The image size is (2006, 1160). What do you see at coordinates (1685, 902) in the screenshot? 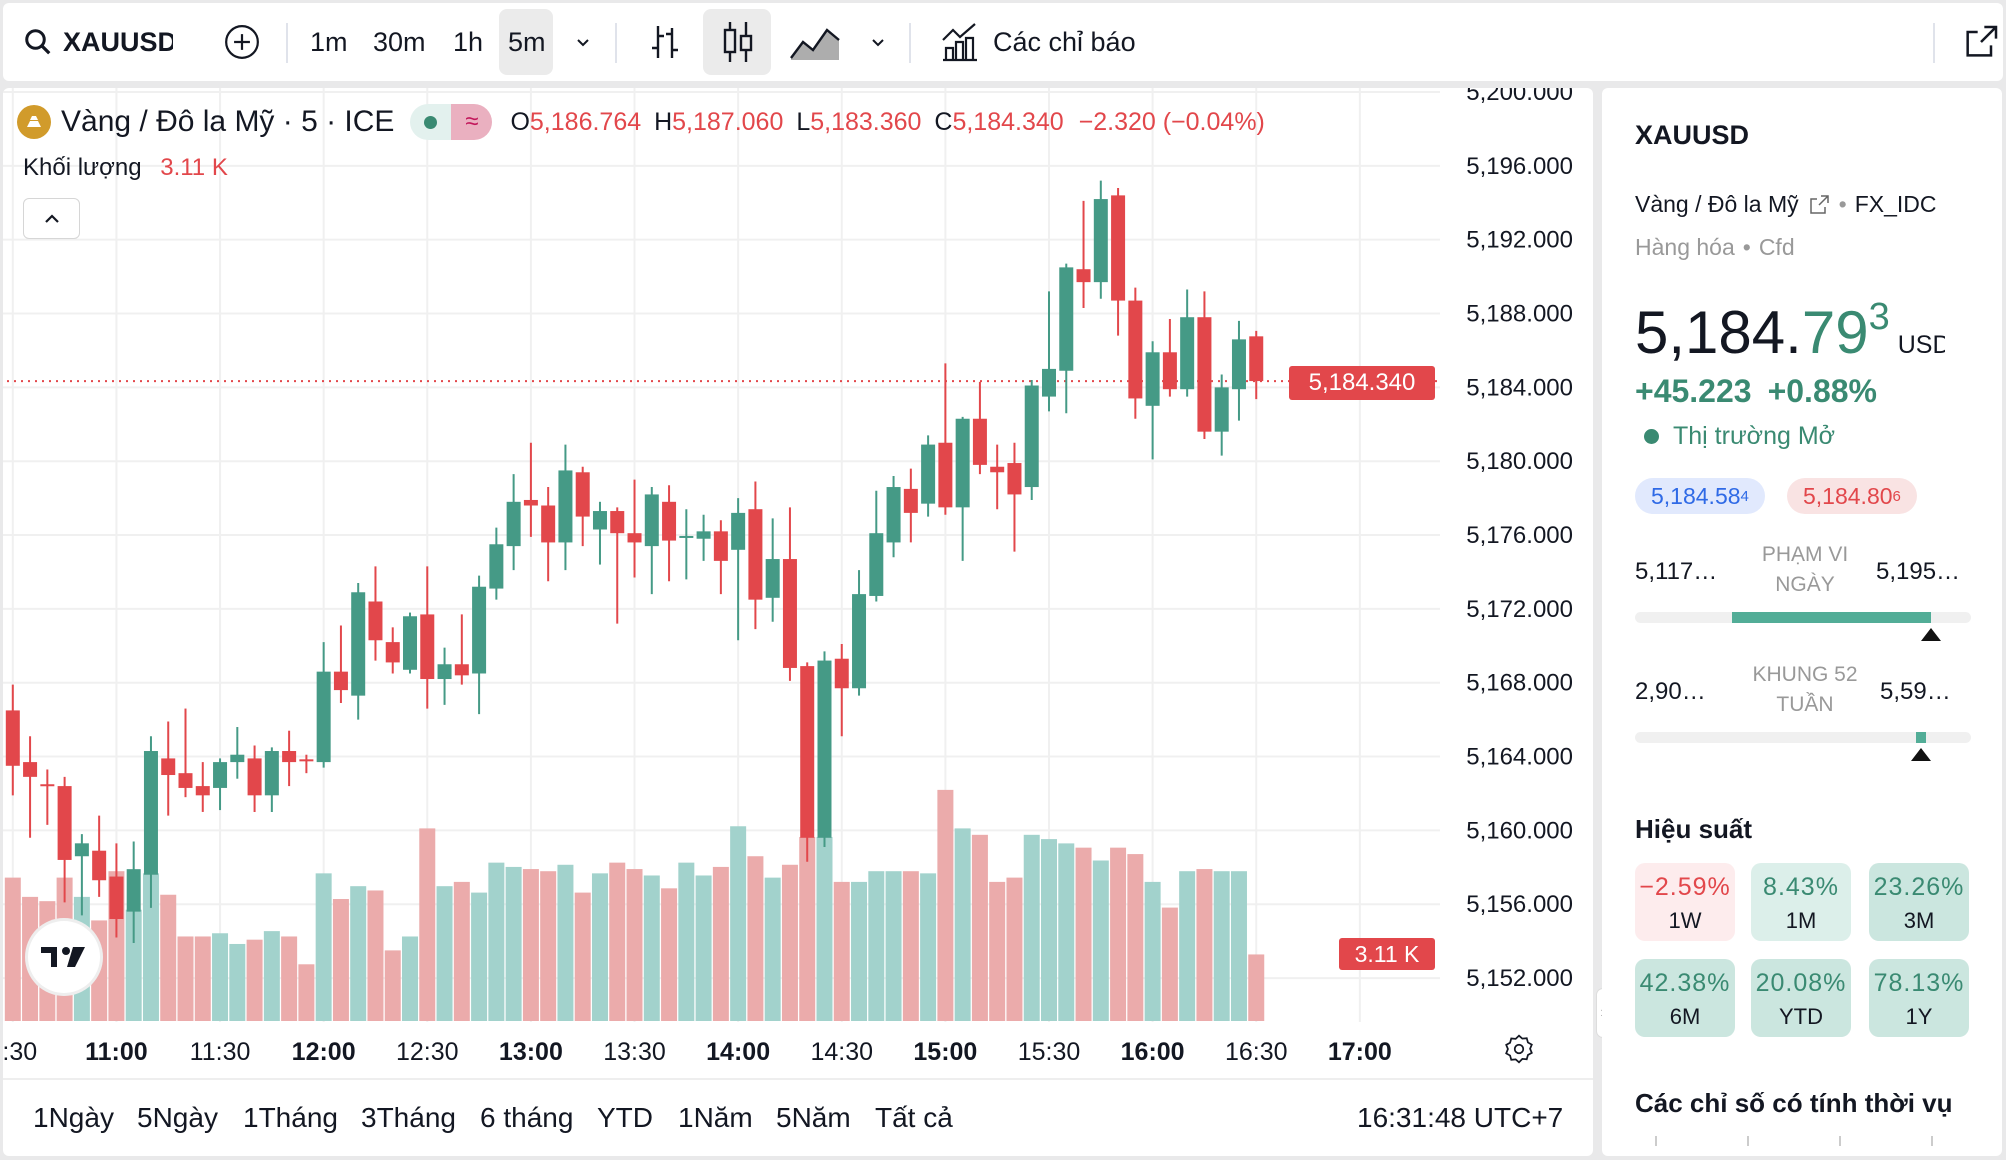
I see `performance-tile-1W: −2.59% 1W` at bounding box center [1685, 902].